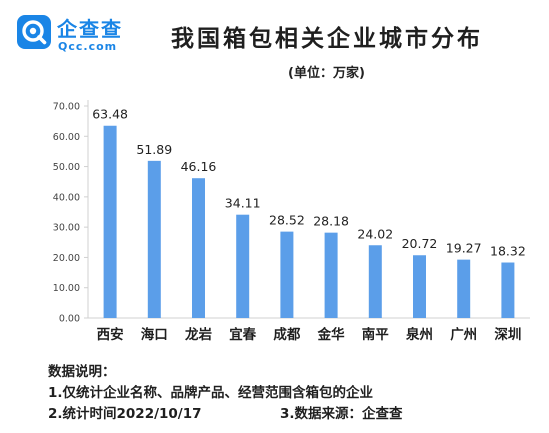  What do you see at coordinates (34, 32) in the screenshot?
I see `qcc-logo-icon` at bounding box center [34, 32].